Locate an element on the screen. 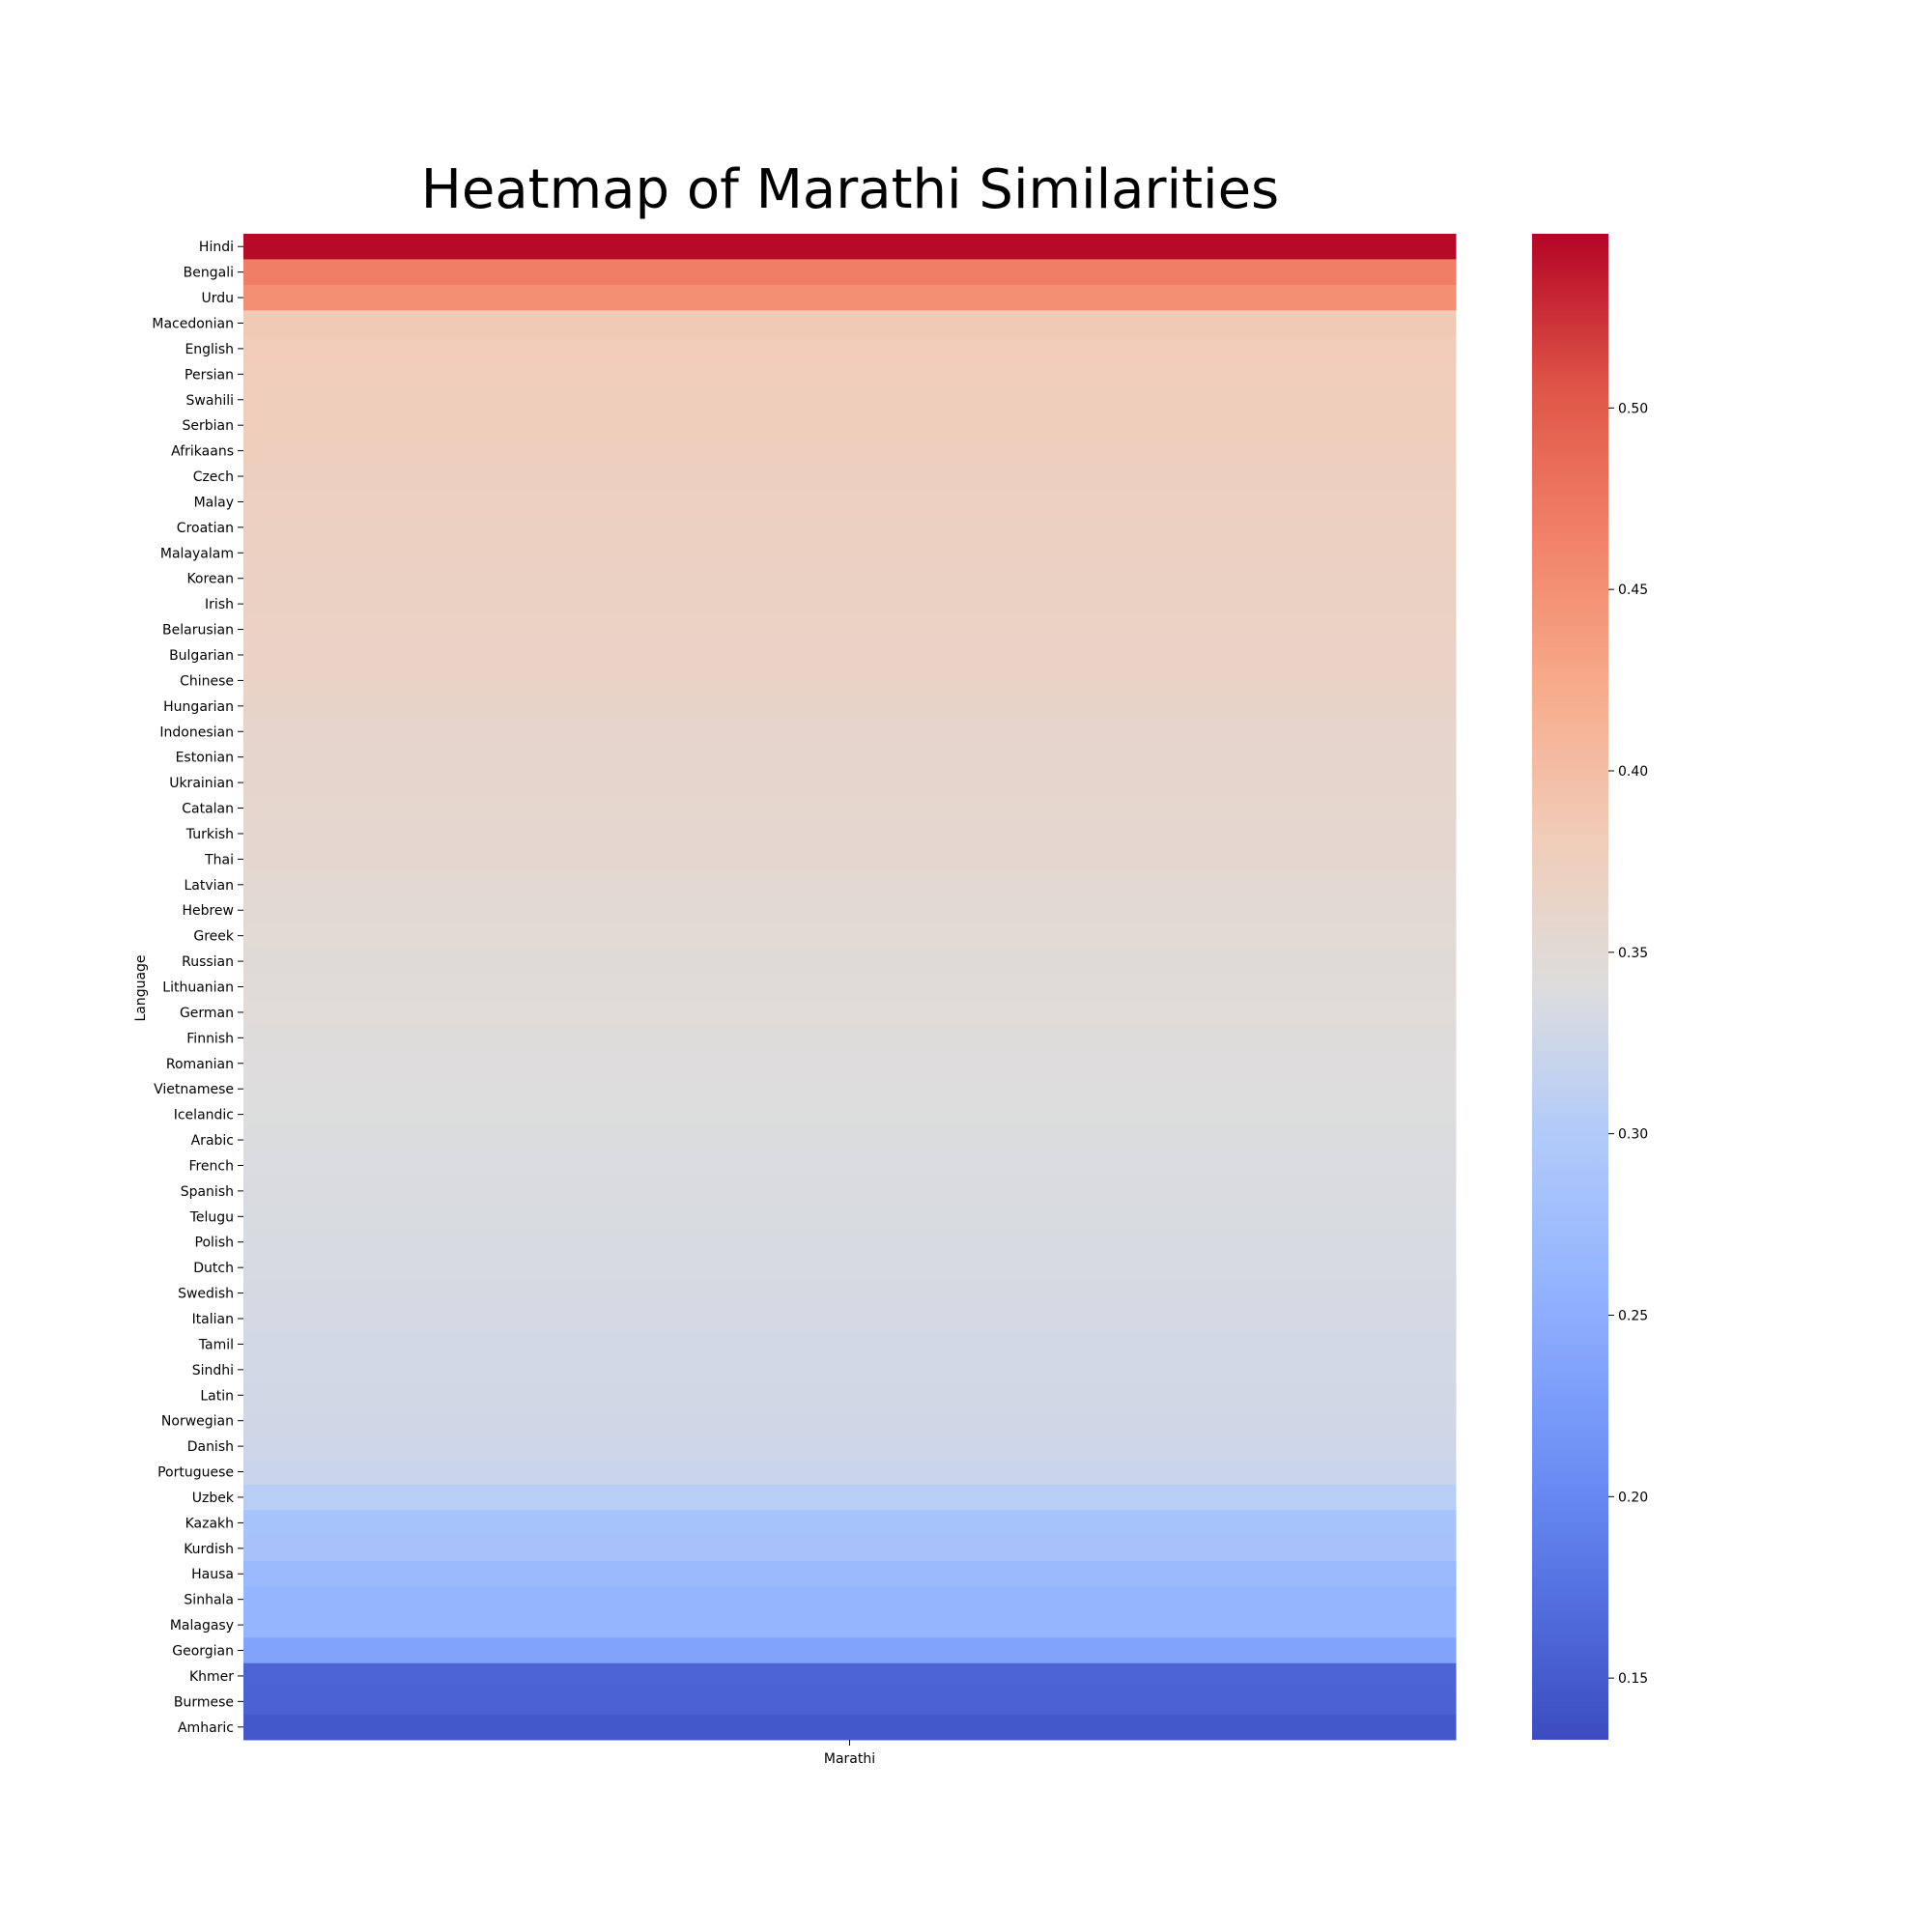  row-tick-label: Burmese is located at coordinates (204, 1702).